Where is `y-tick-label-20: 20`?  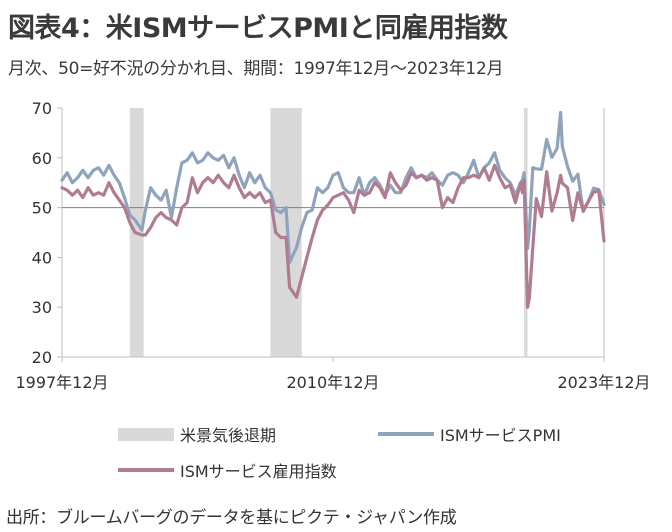
y-tick-label-20: 20 is located at coordinates (42, 357).